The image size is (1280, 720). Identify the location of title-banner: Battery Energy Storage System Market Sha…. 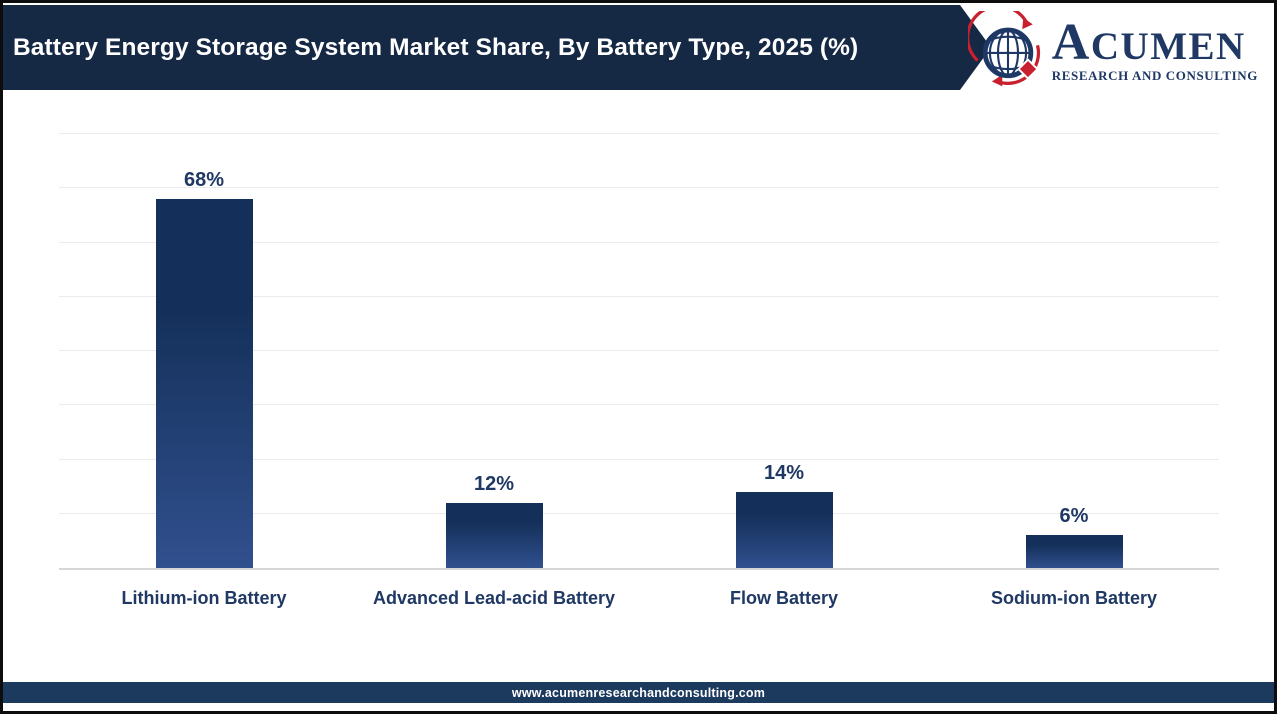
(497, 47).